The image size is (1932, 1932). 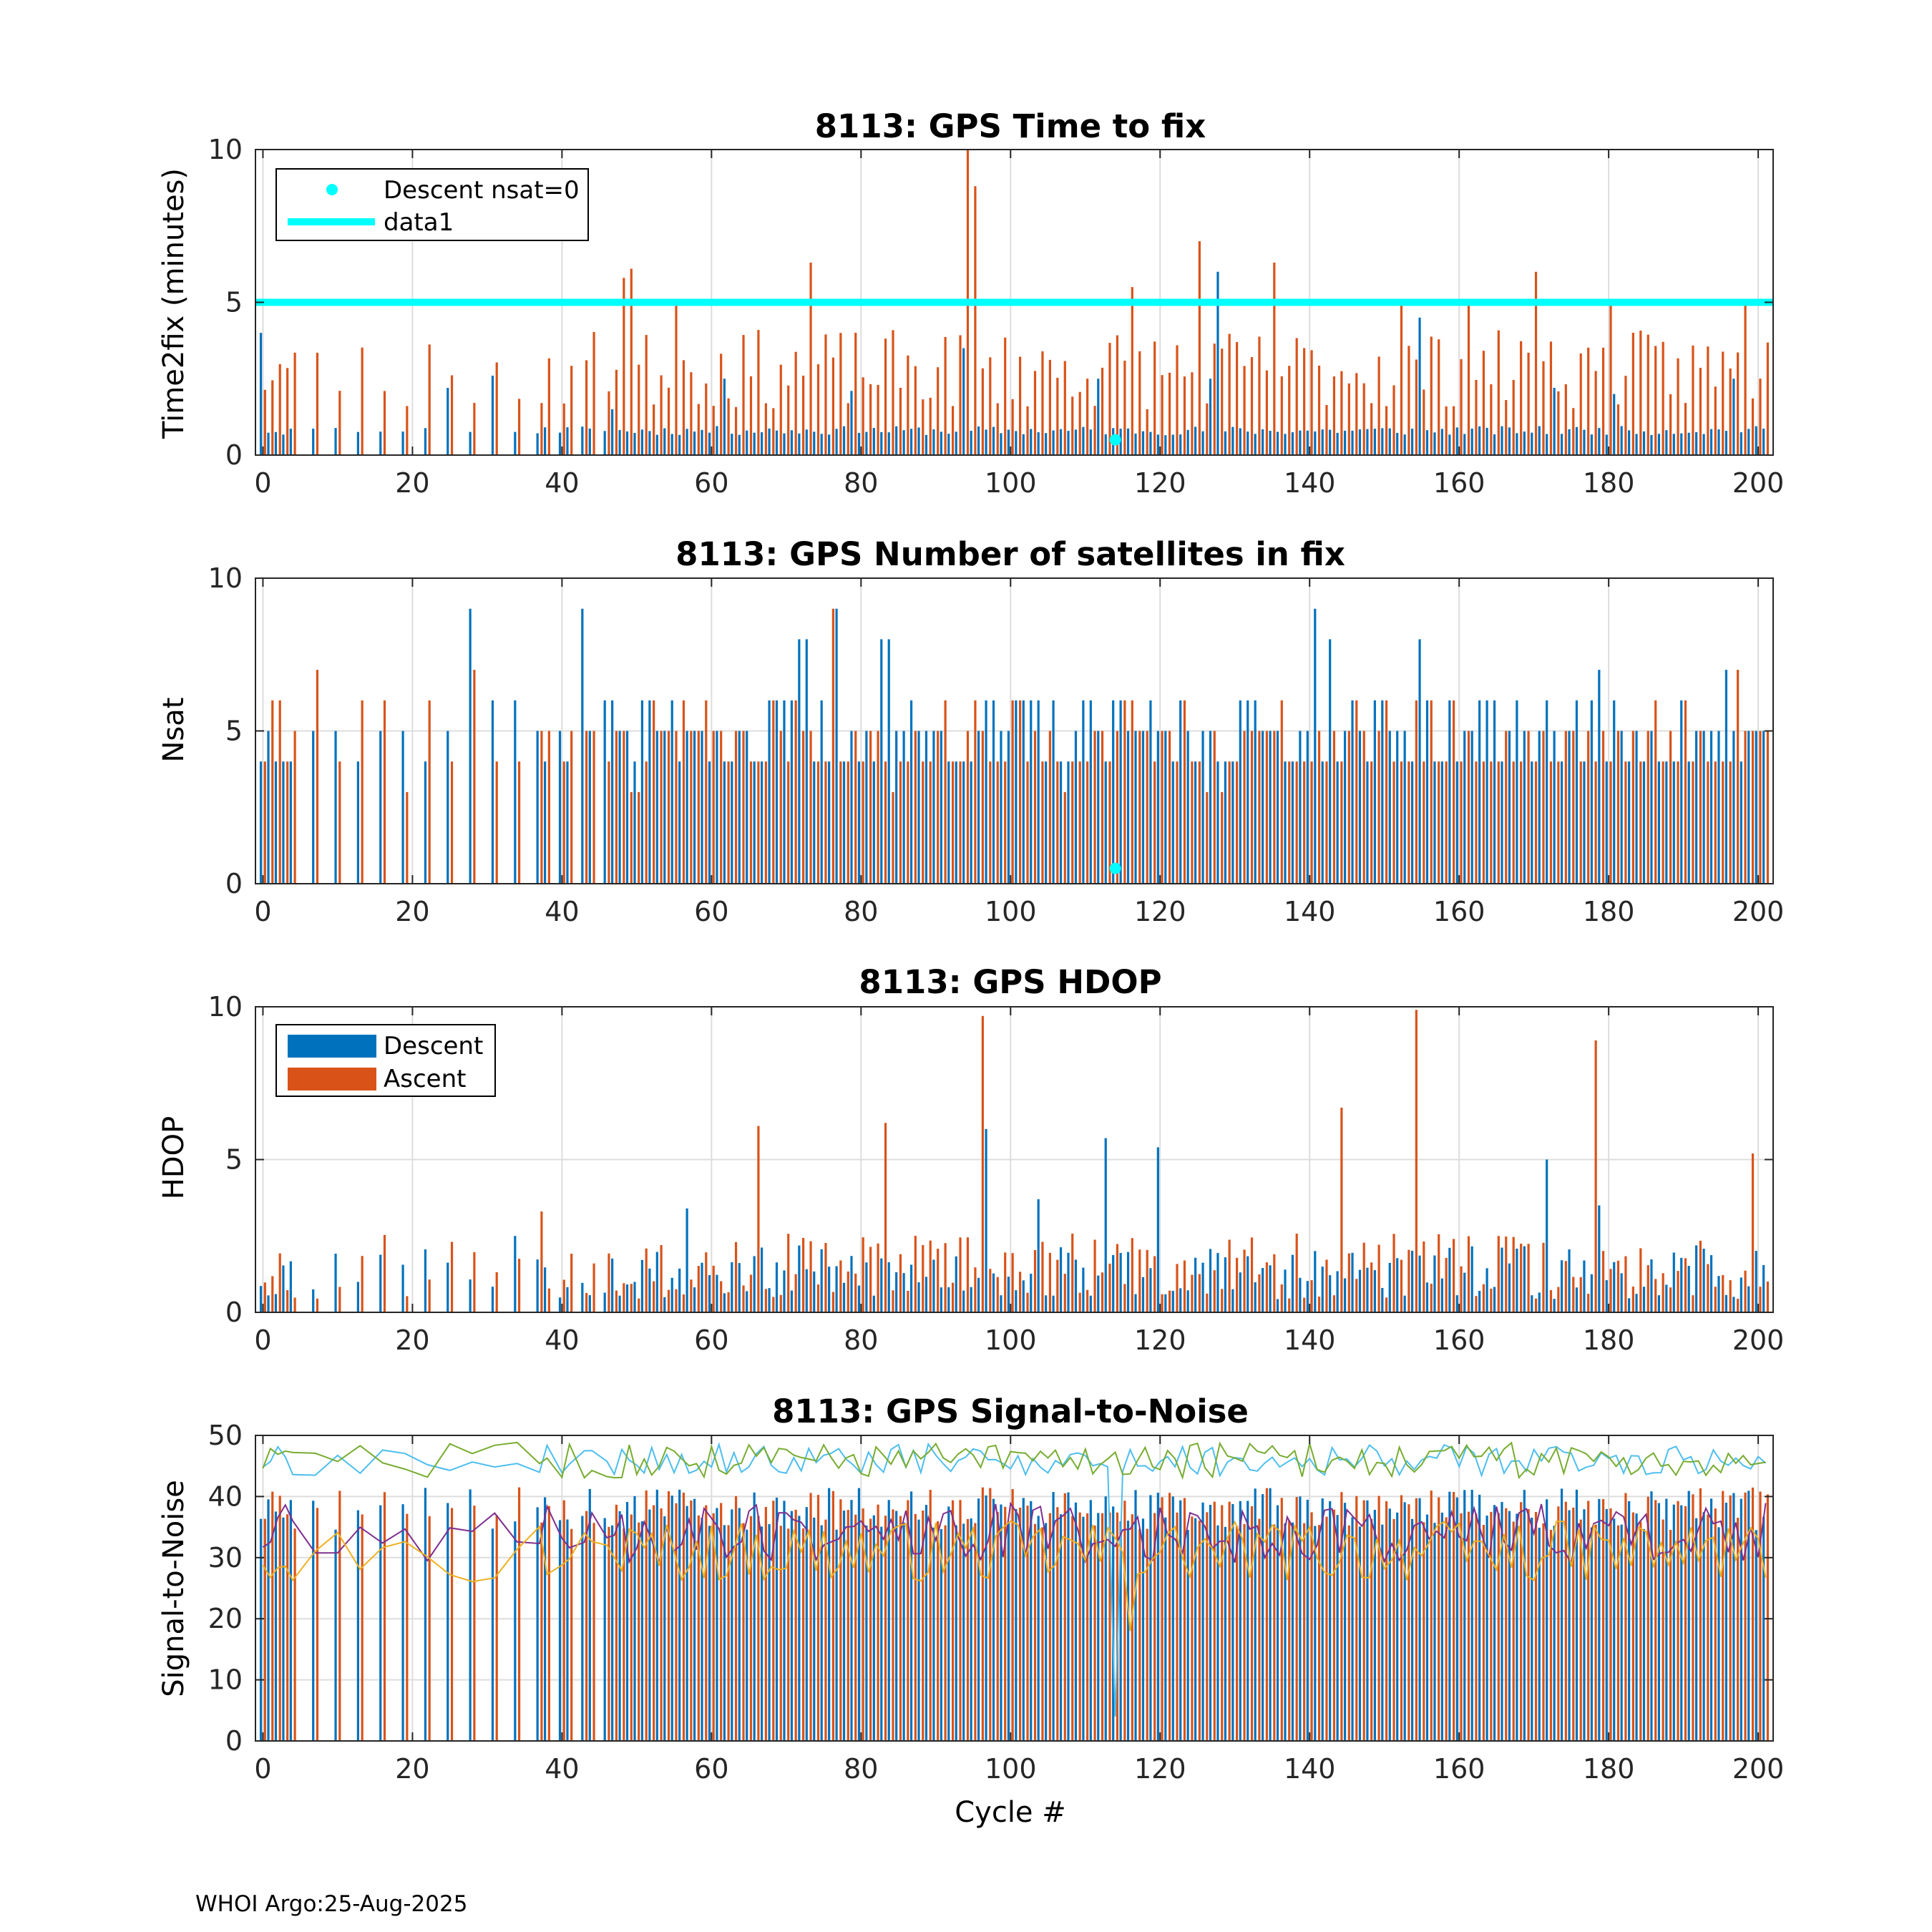 What do you see at coordinates (173, 1588) in the screenshot?
I see `y-axis-label: Signal-to-Noise` at bounding box center [173, 1588].